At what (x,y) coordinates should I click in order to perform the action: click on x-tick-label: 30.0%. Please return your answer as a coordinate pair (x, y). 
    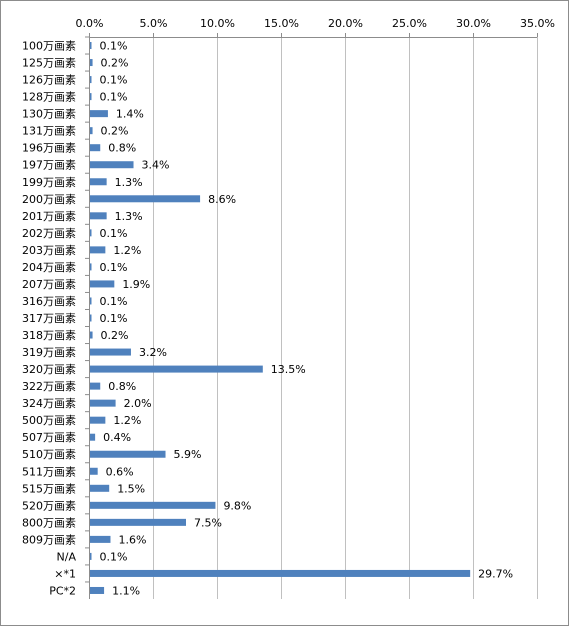
    Looking at the image, I should click on (473, 23).